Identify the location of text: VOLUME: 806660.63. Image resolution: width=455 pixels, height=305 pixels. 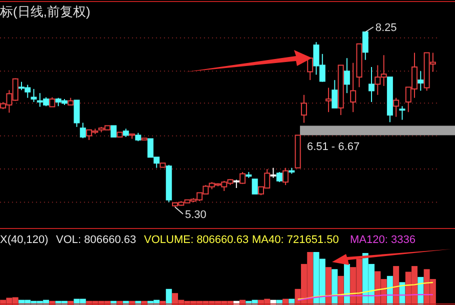
(196, 240).